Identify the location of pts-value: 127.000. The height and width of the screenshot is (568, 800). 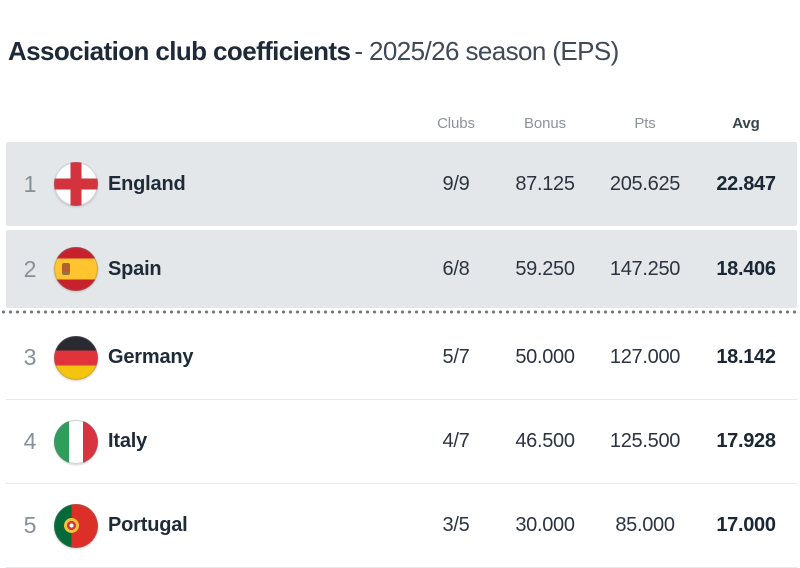
(645, 357).